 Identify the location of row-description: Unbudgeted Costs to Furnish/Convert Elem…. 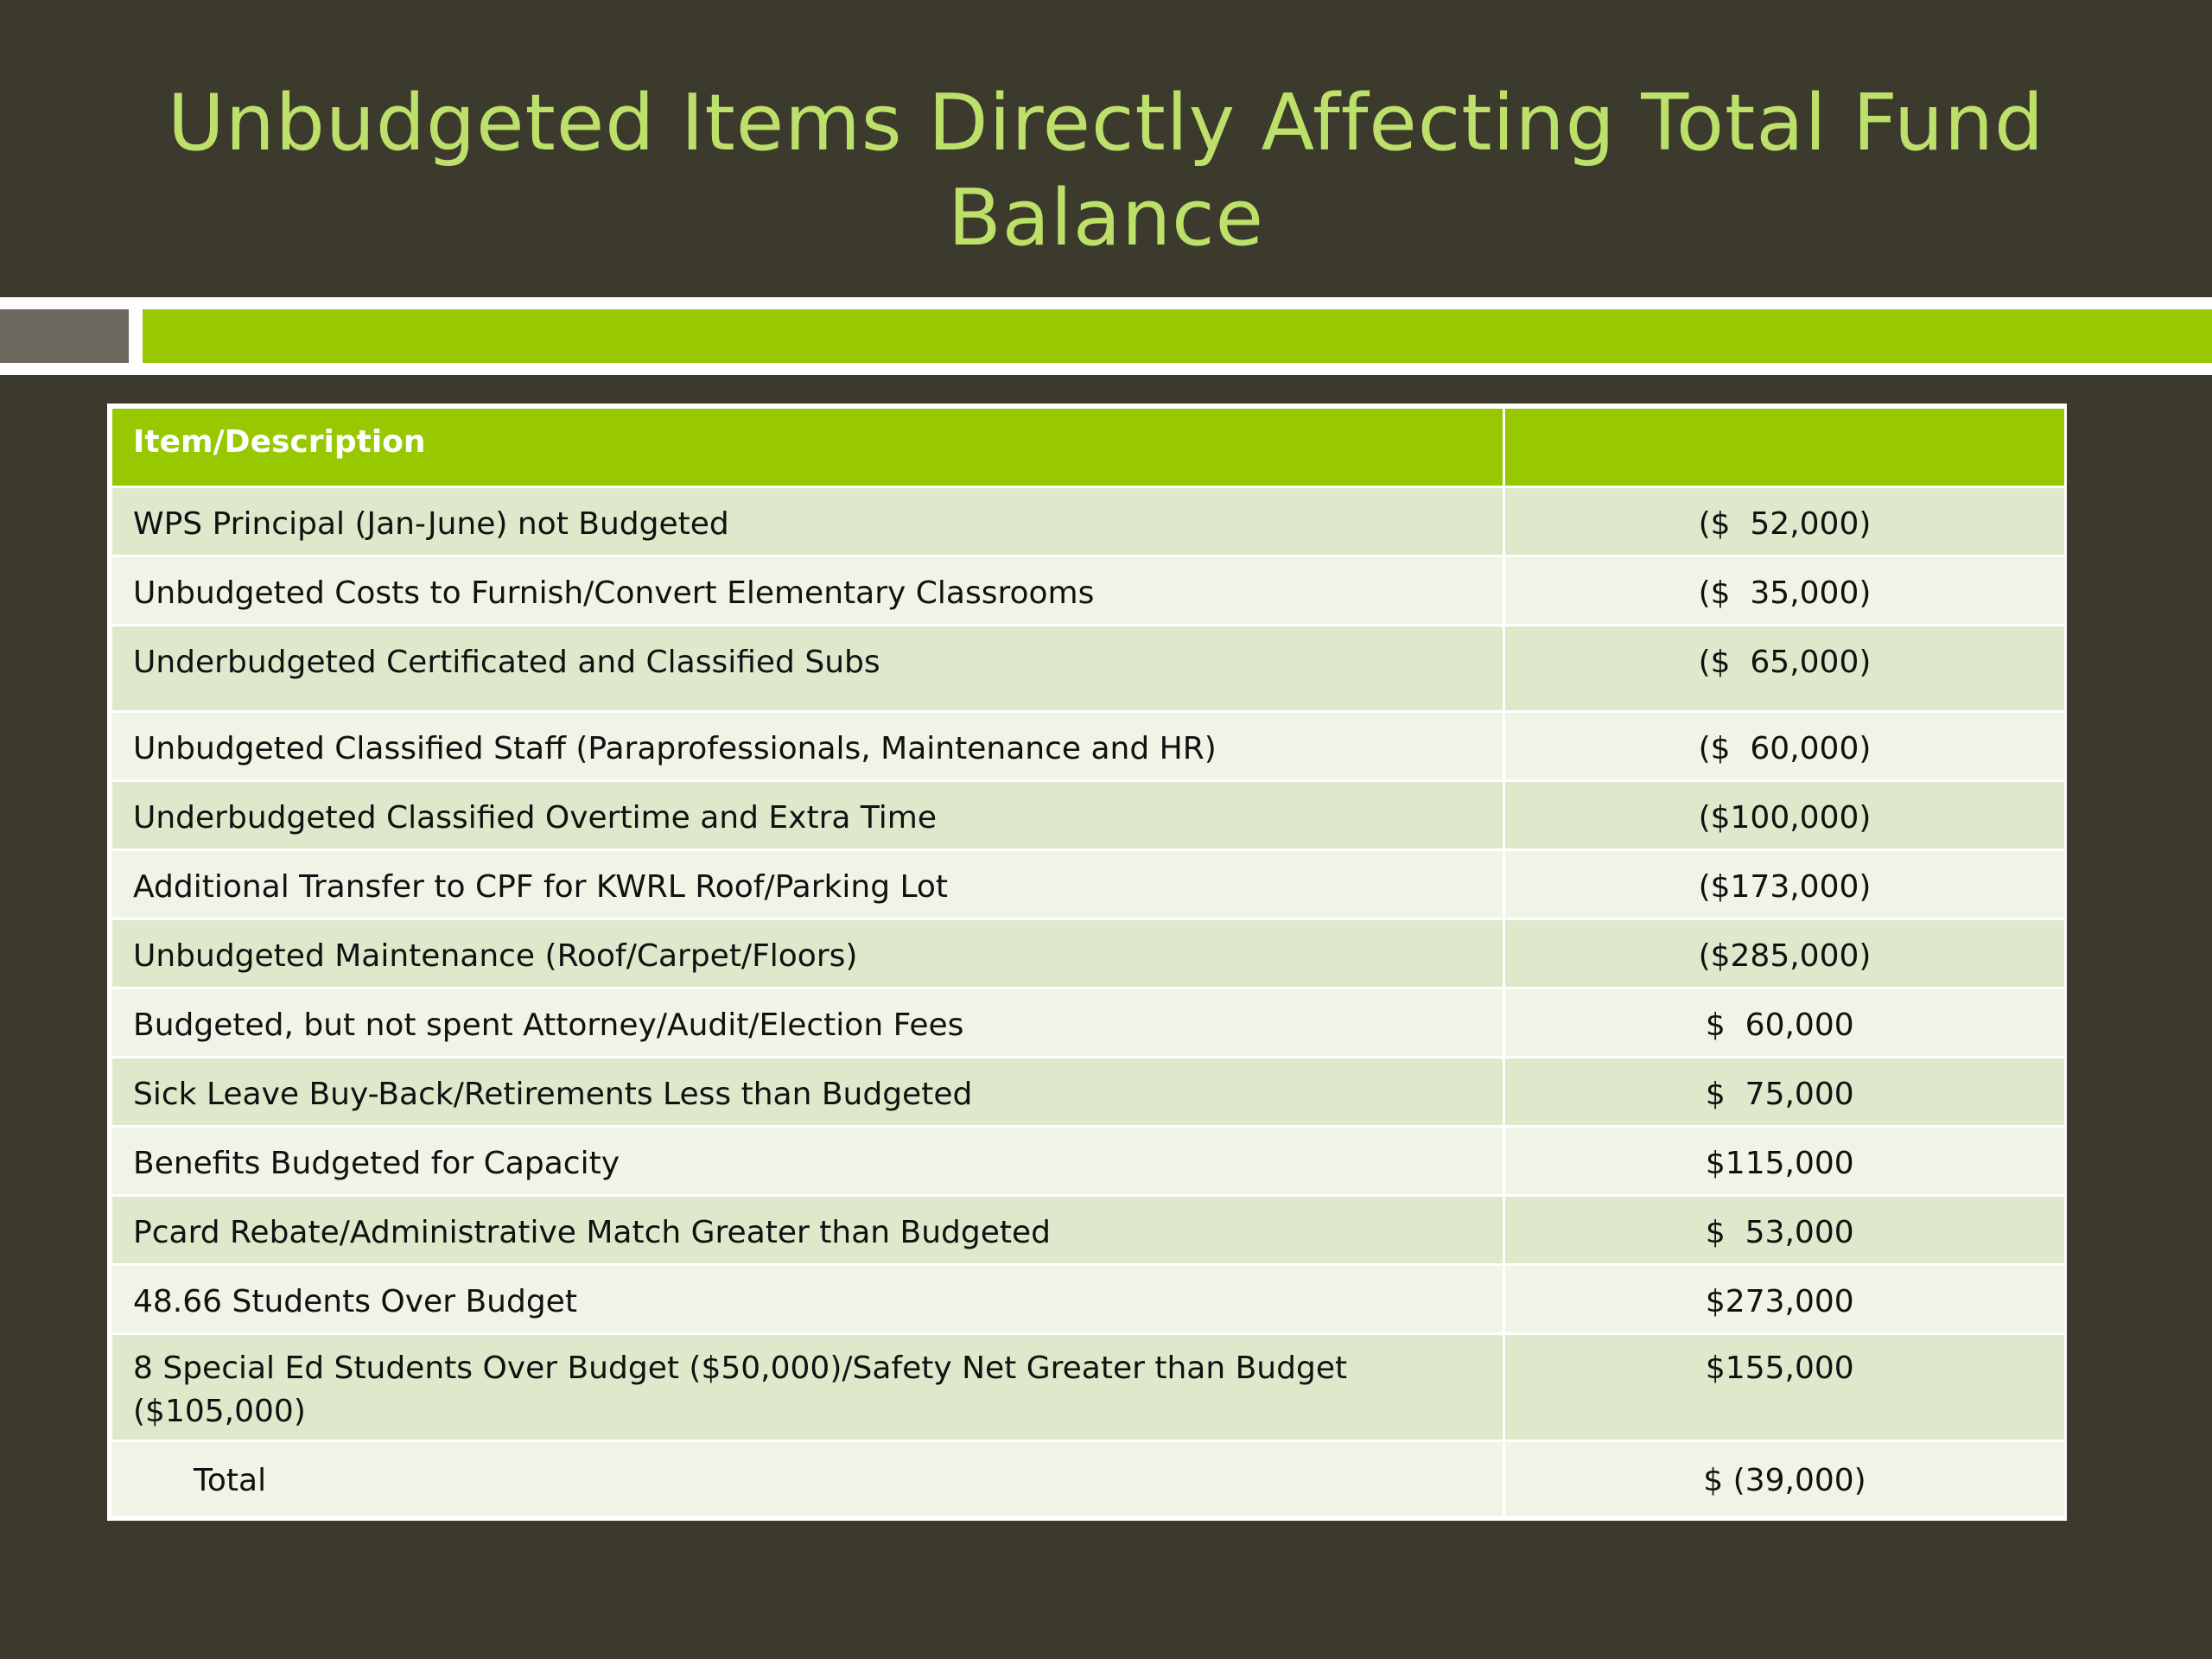
(807, 590).